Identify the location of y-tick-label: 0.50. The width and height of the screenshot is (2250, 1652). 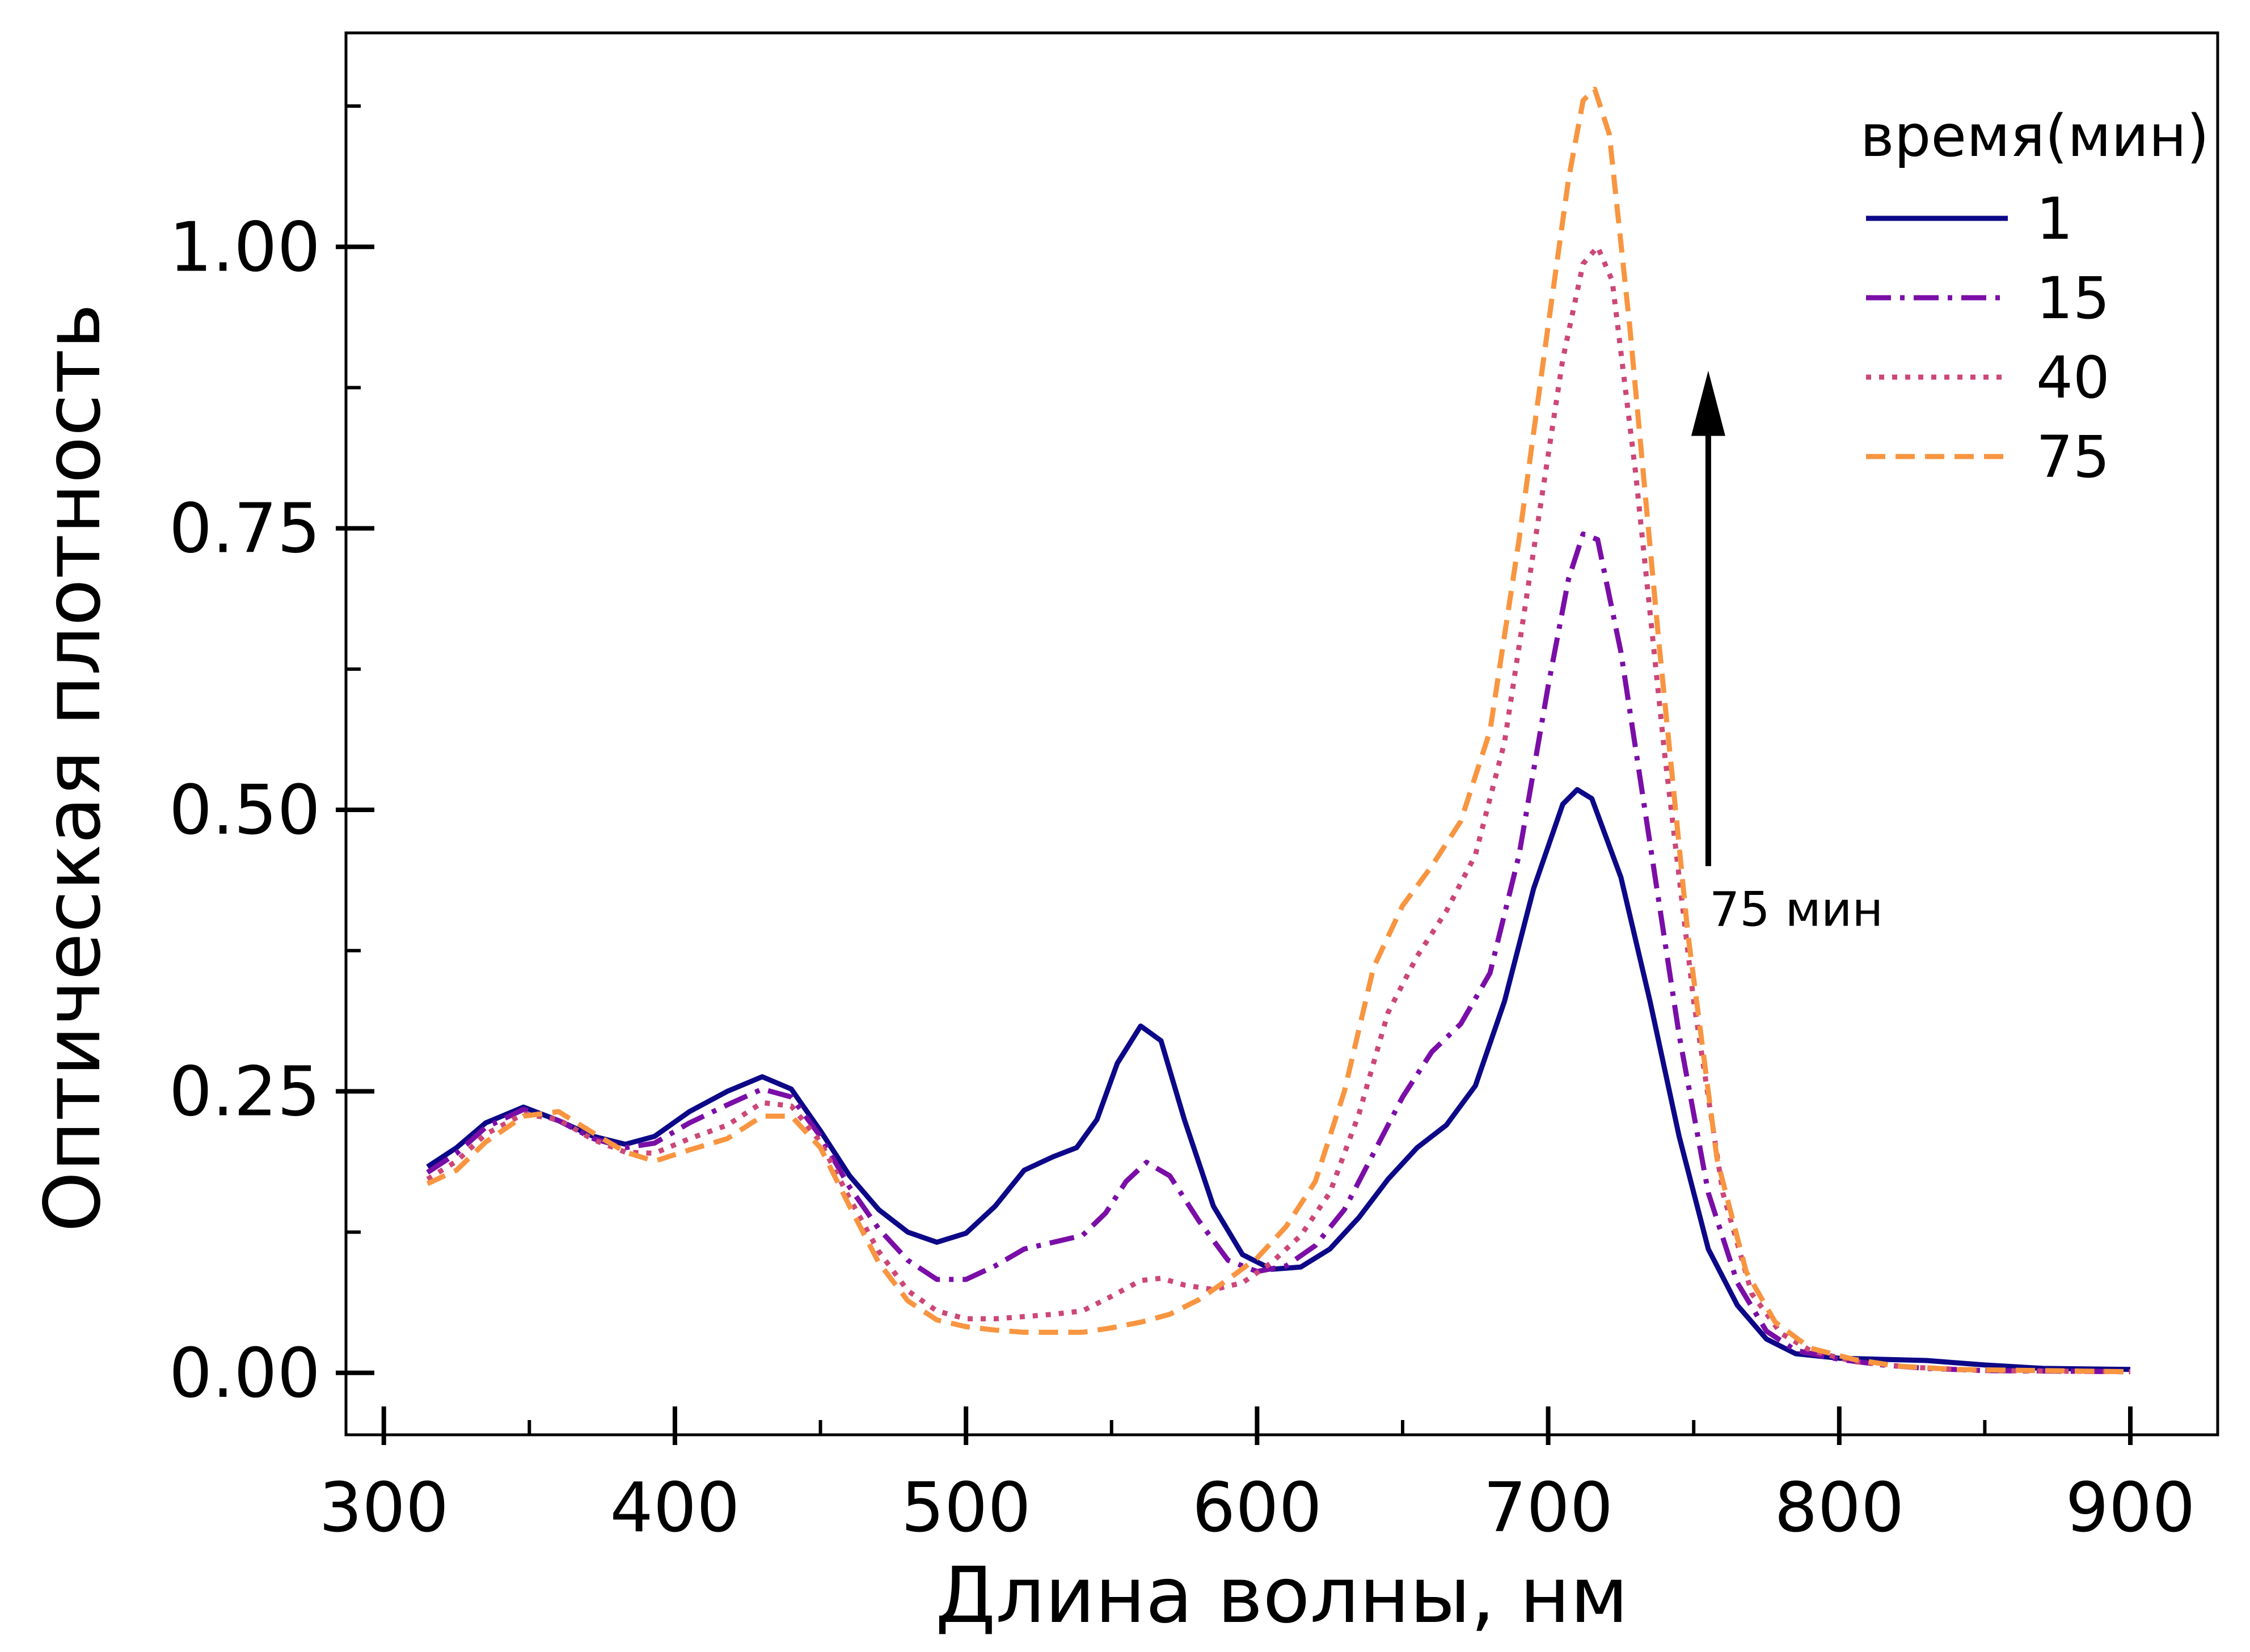
(244, 810).